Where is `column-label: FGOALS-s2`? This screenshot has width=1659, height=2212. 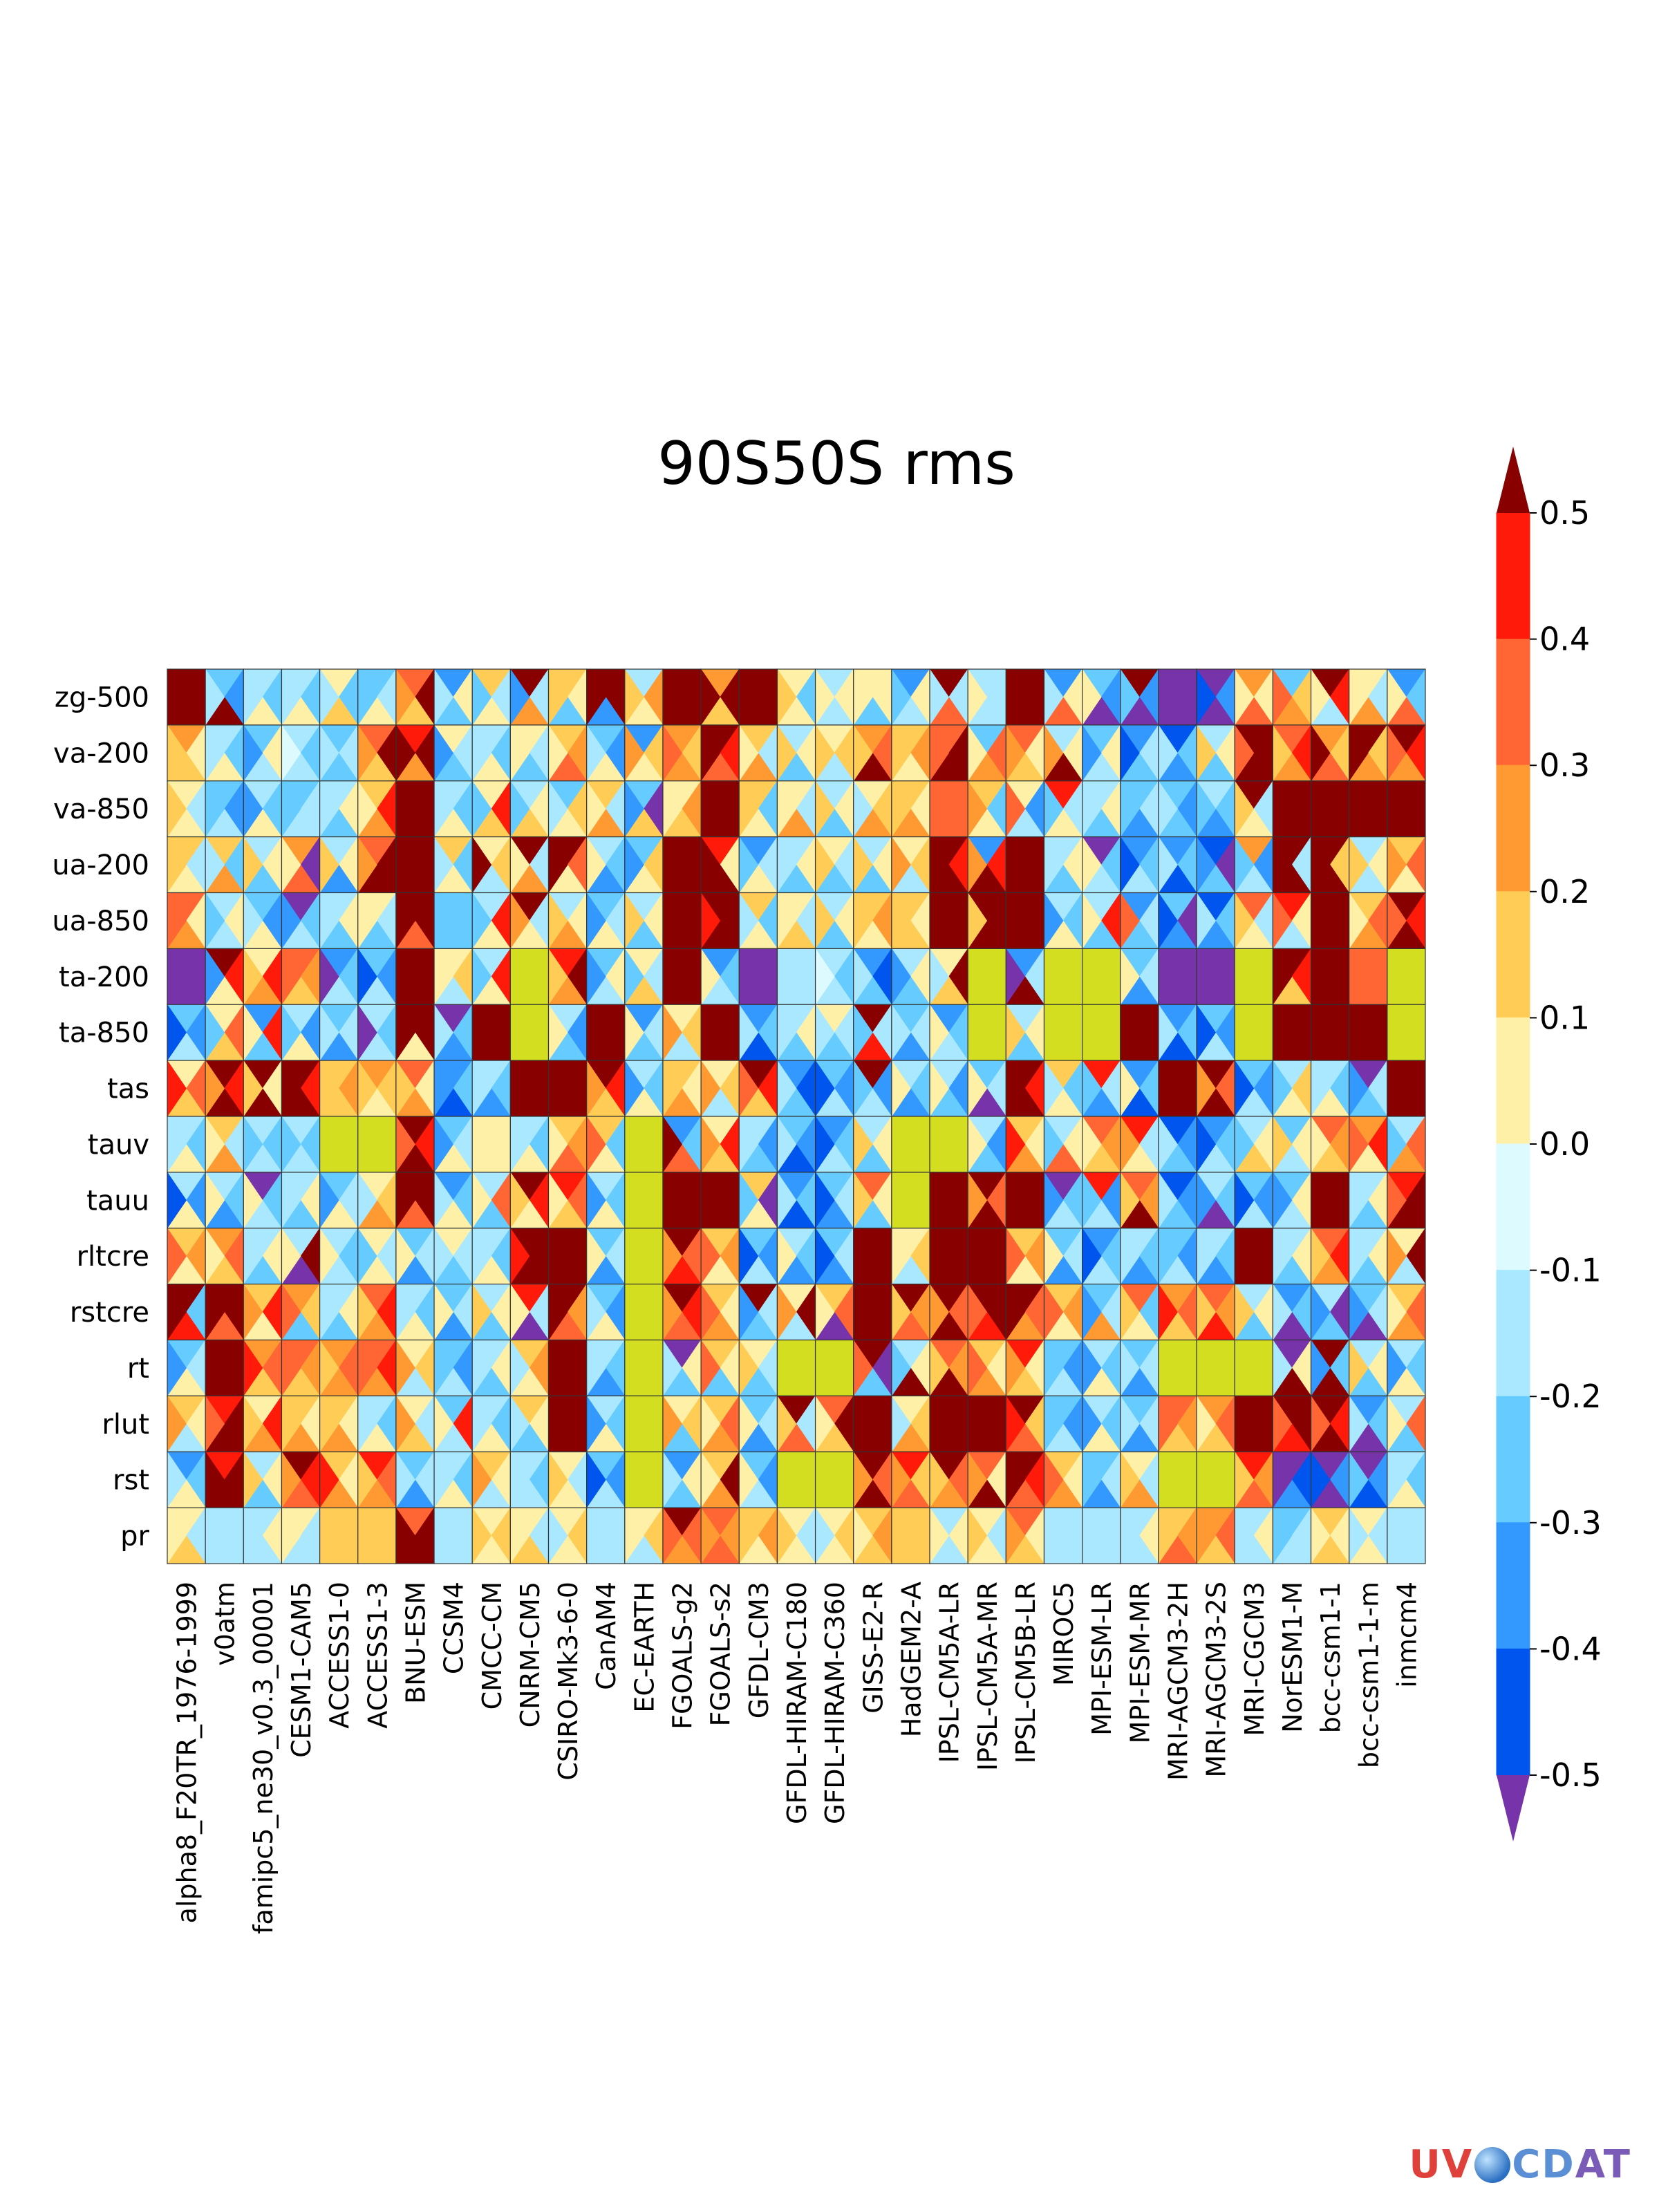 column-label: FGOALS-s2 is located at coordinates (721, 1654).